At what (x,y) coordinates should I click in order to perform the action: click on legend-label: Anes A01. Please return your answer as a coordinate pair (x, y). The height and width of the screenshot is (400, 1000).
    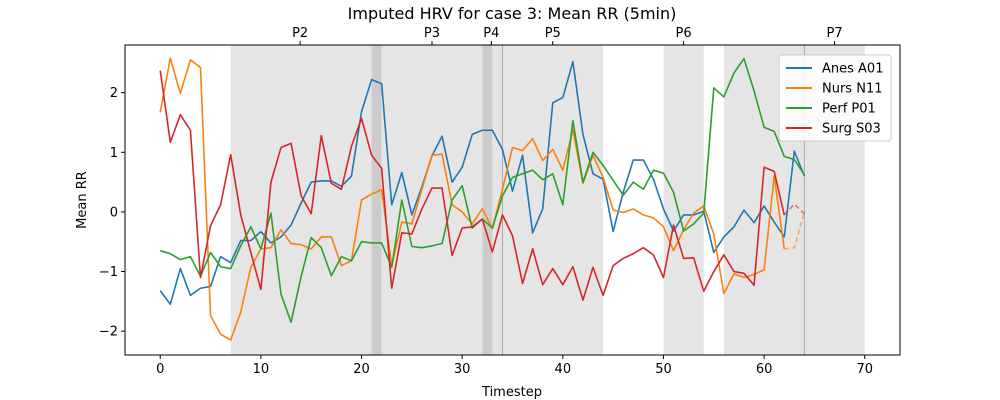
    Looking at the image, I should click on (852, 69).